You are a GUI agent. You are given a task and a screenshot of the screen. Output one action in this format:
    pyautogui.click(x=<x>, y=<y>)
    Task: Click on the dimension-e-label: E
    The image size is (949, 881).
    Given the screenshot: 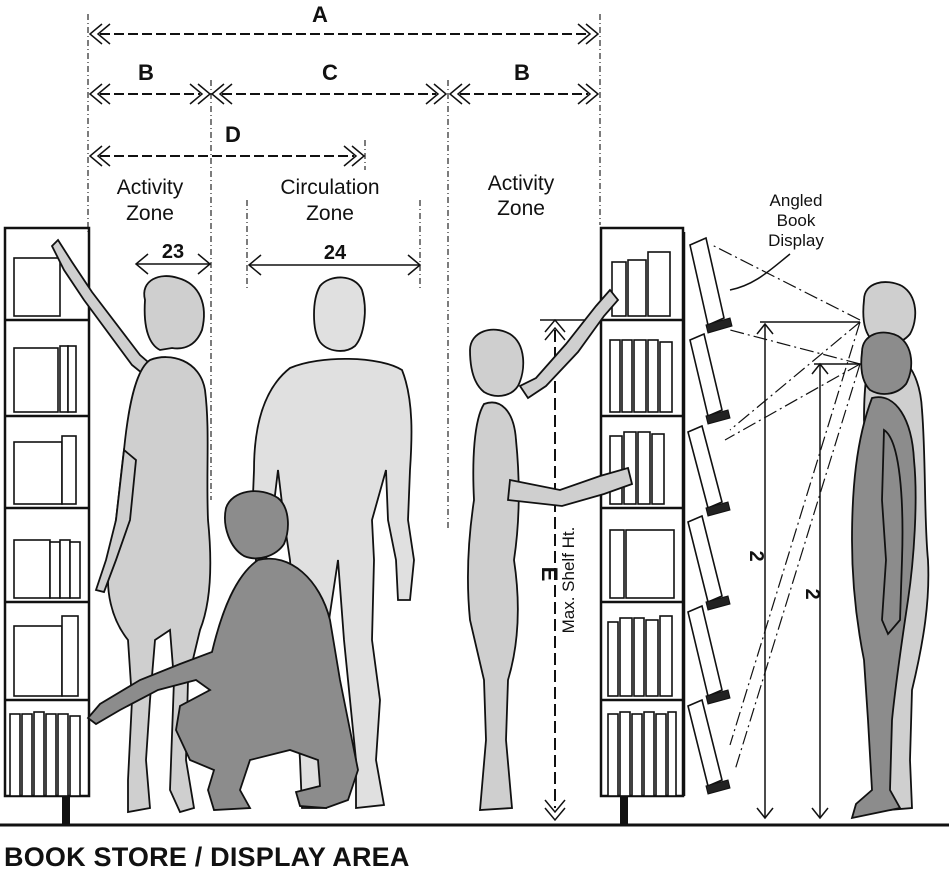 What is the action you would take?
    pyautogui.click(x=549, y=574)
    